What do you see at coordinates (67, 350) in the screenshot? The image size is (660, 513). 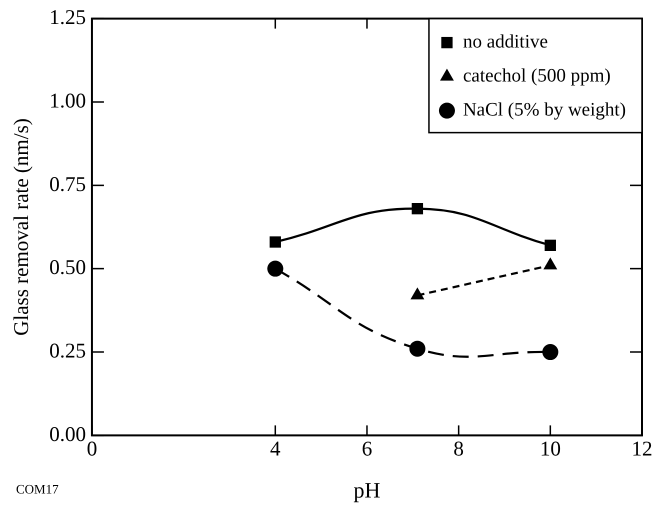 I see `y-tick-label: 0.25` at bounding box center [67, 350].